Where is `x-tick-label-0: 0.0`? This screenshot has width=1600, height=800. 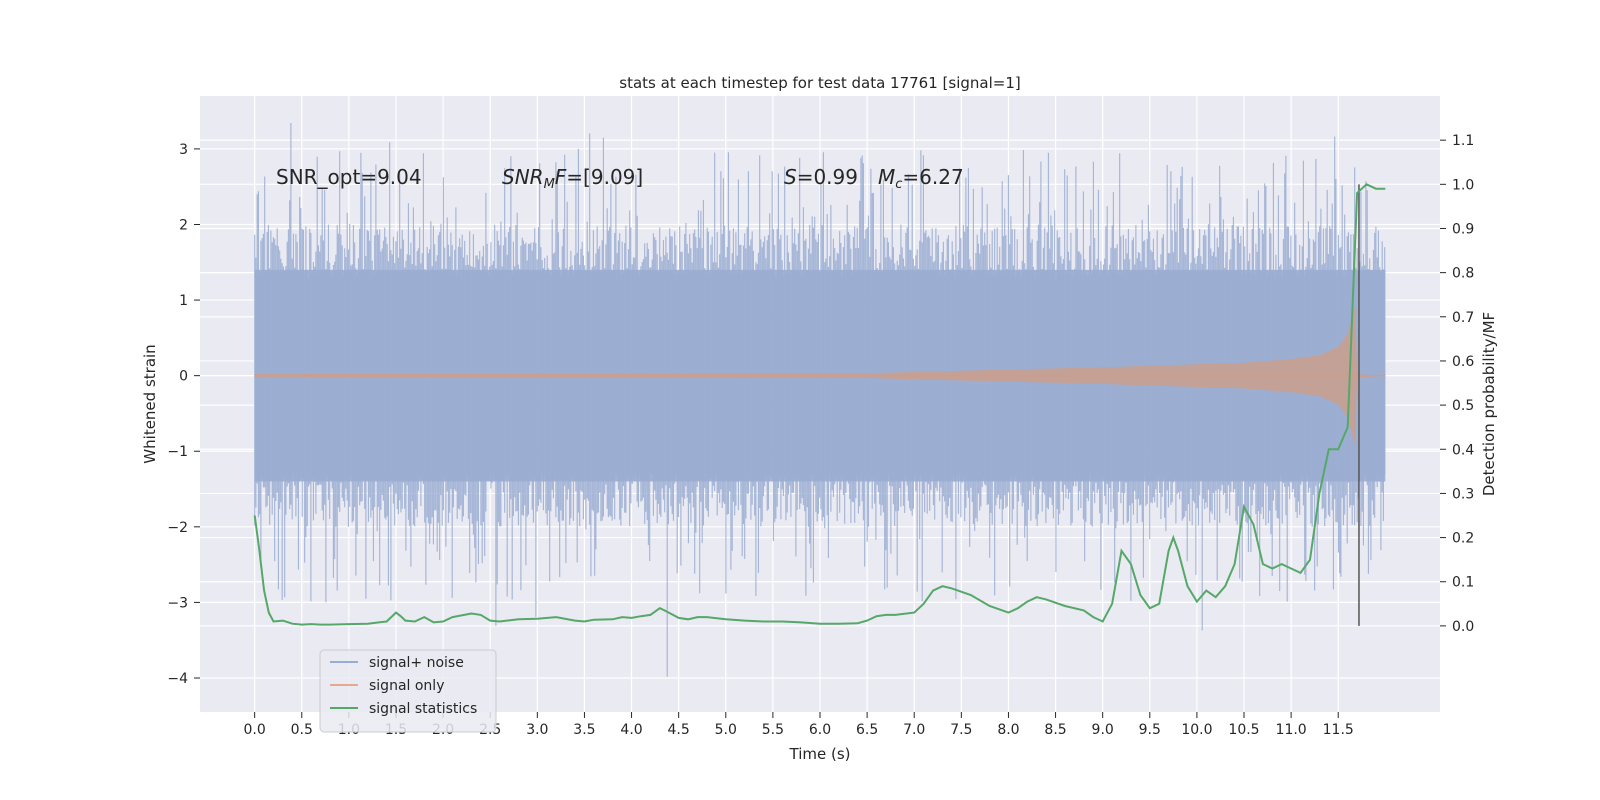 x-tick-label-0: 0.0 is located at coordinates (255, 730).